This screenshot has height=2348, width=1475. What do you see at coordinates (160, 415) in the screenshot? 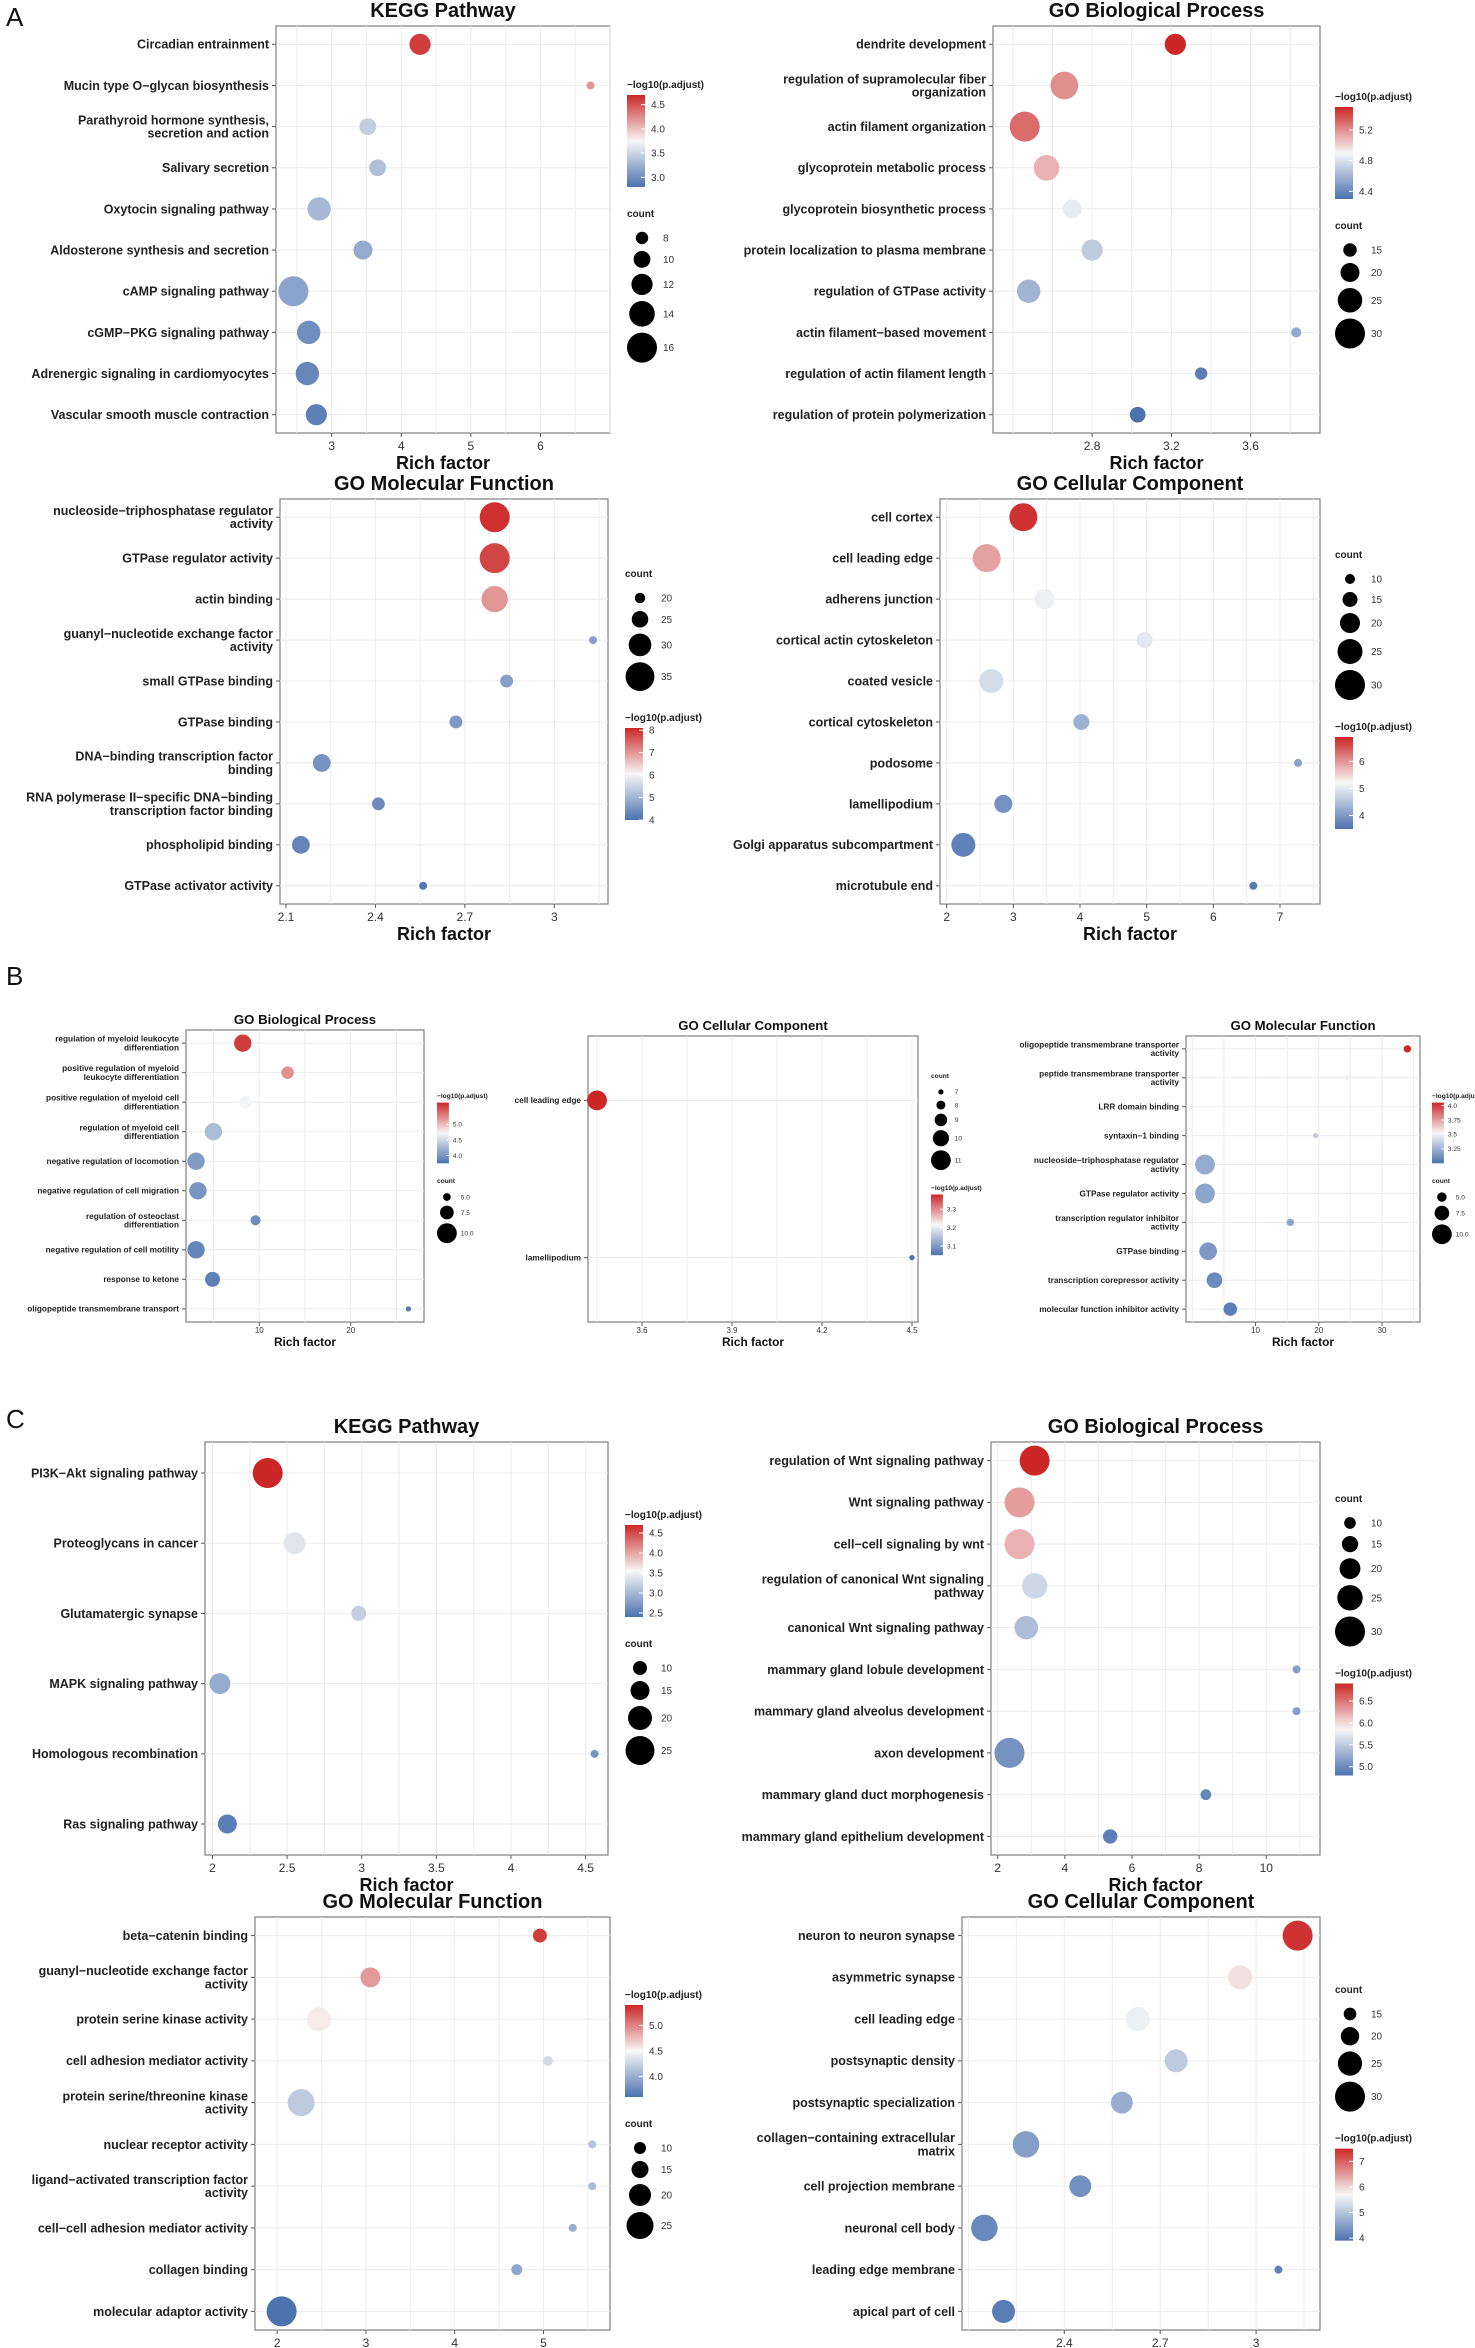
I see `category-label: Vascular smooth muscle contraction` at bounding box center [160, 415].